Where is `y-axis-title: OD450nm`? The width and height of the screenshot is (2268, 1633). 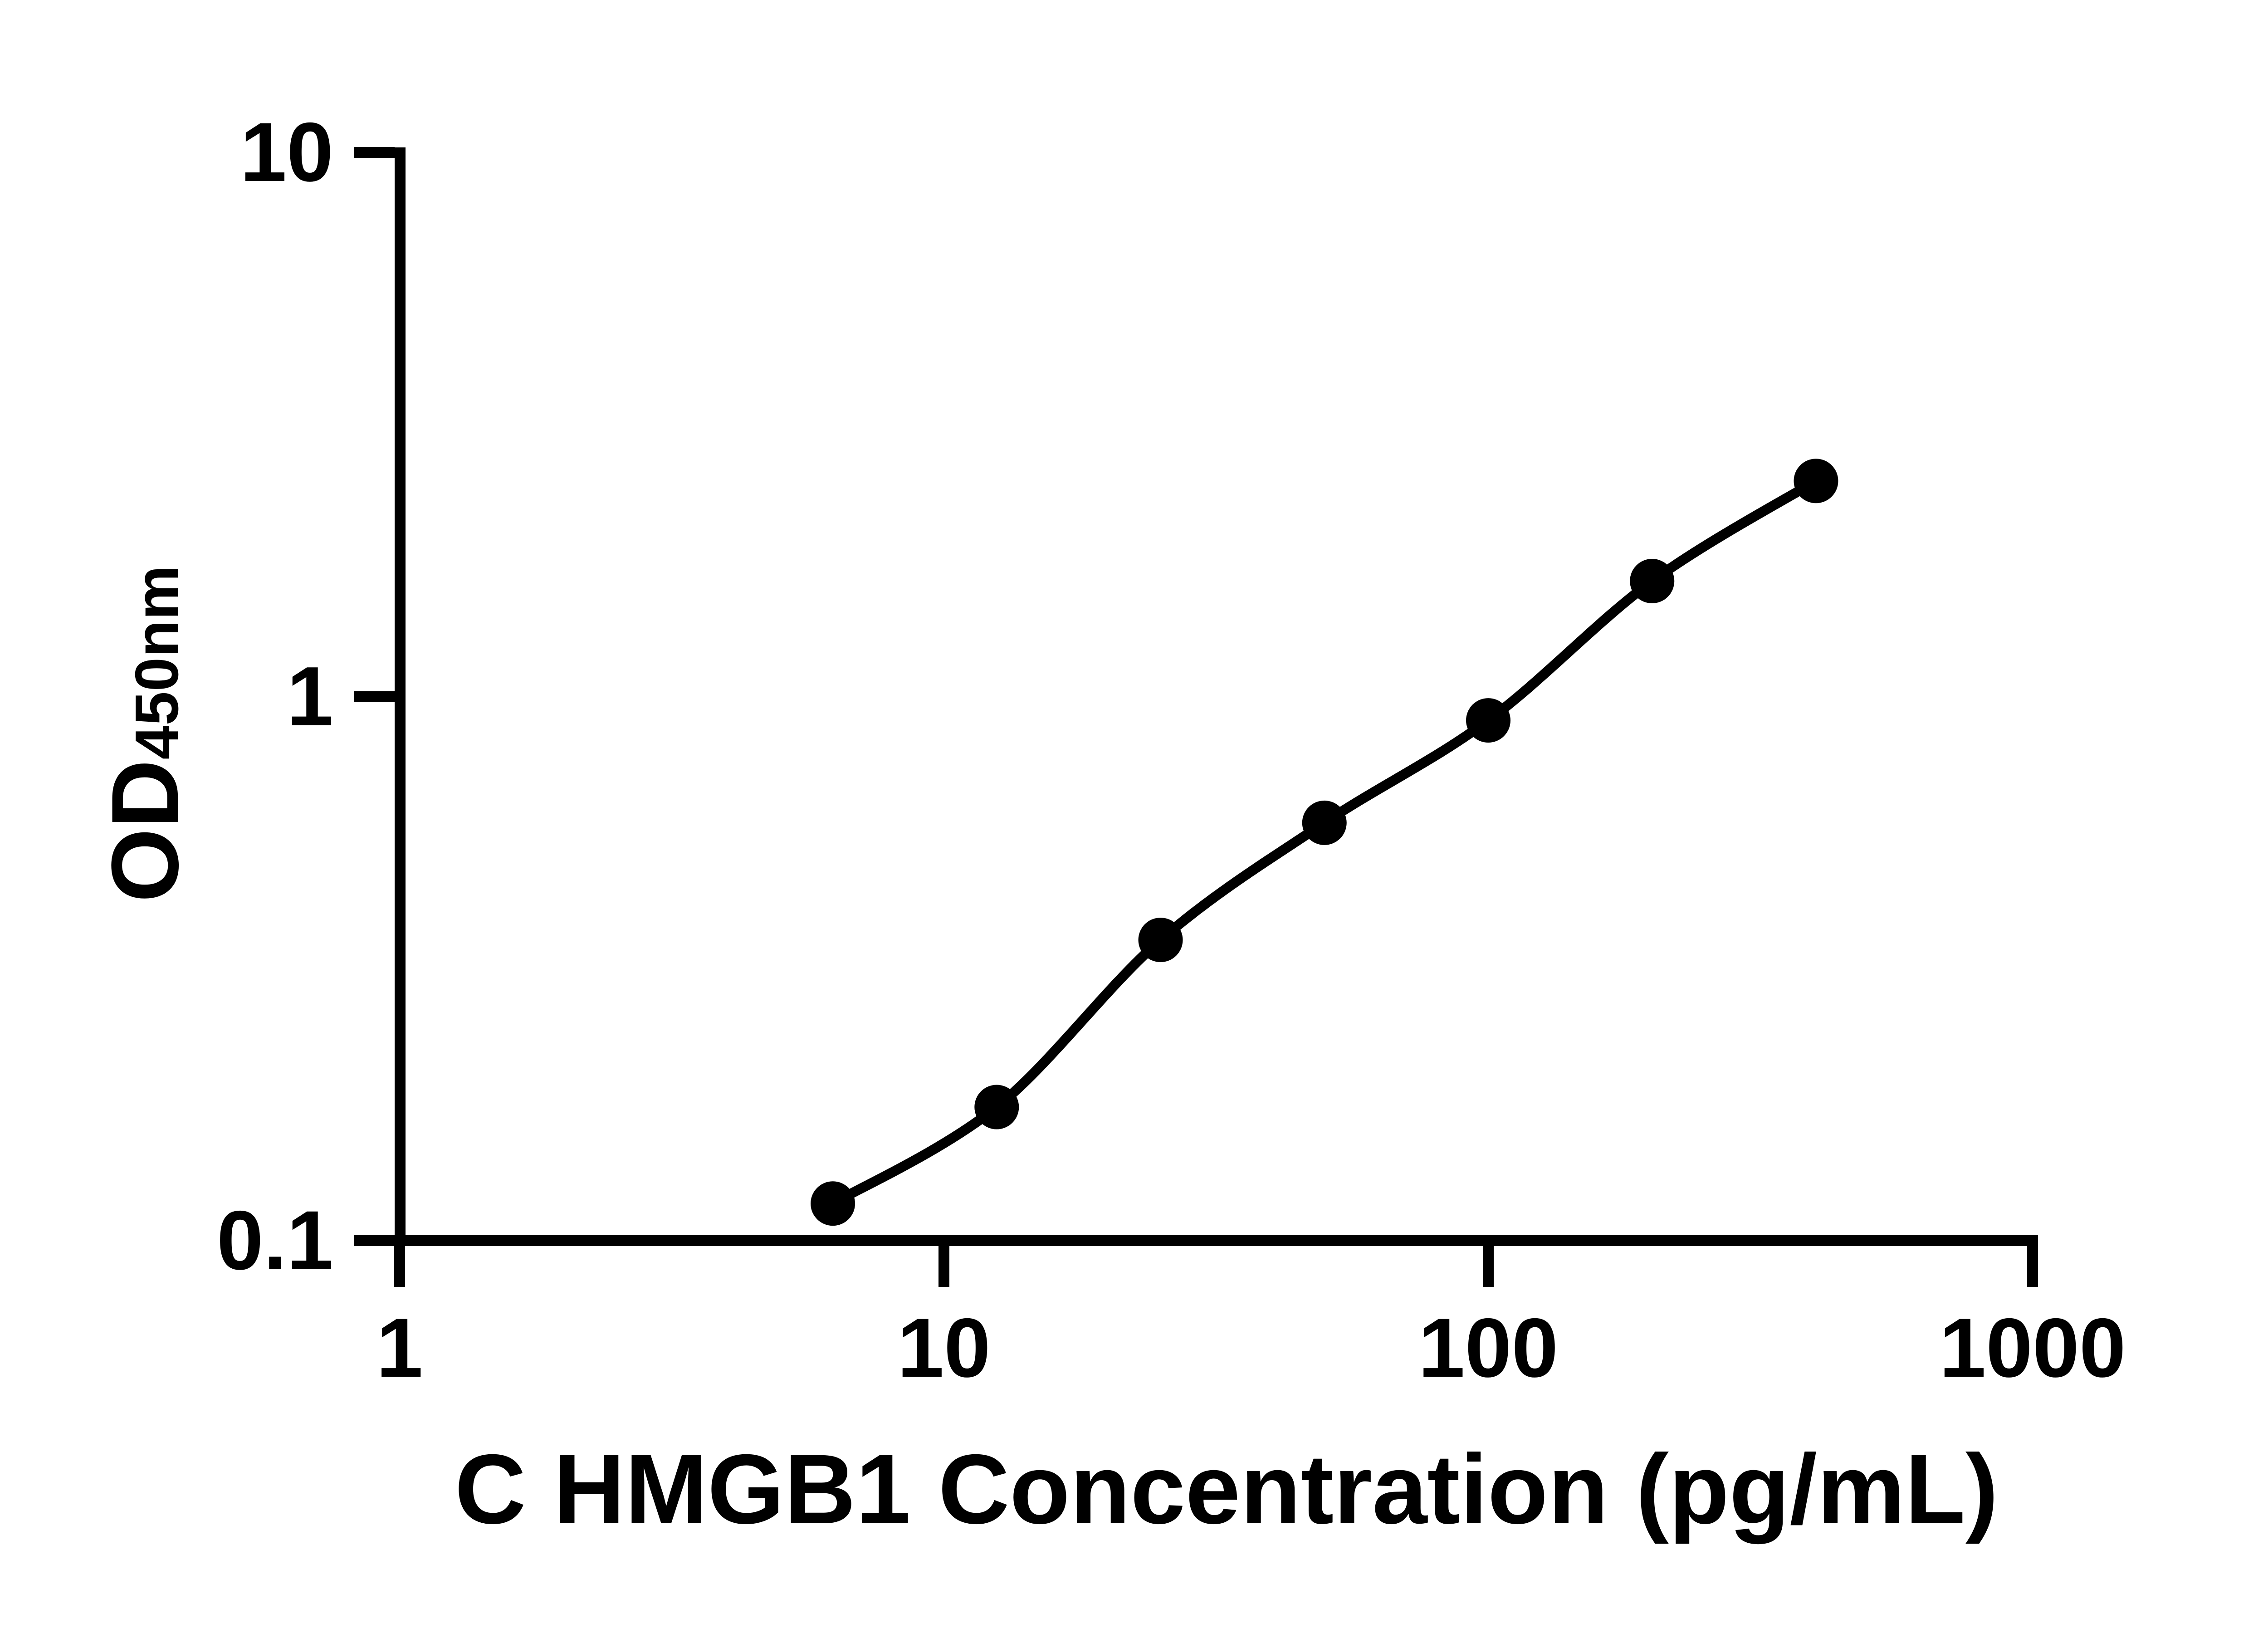
y-axis-title: OD450nm is located at coordinates (145, 734).